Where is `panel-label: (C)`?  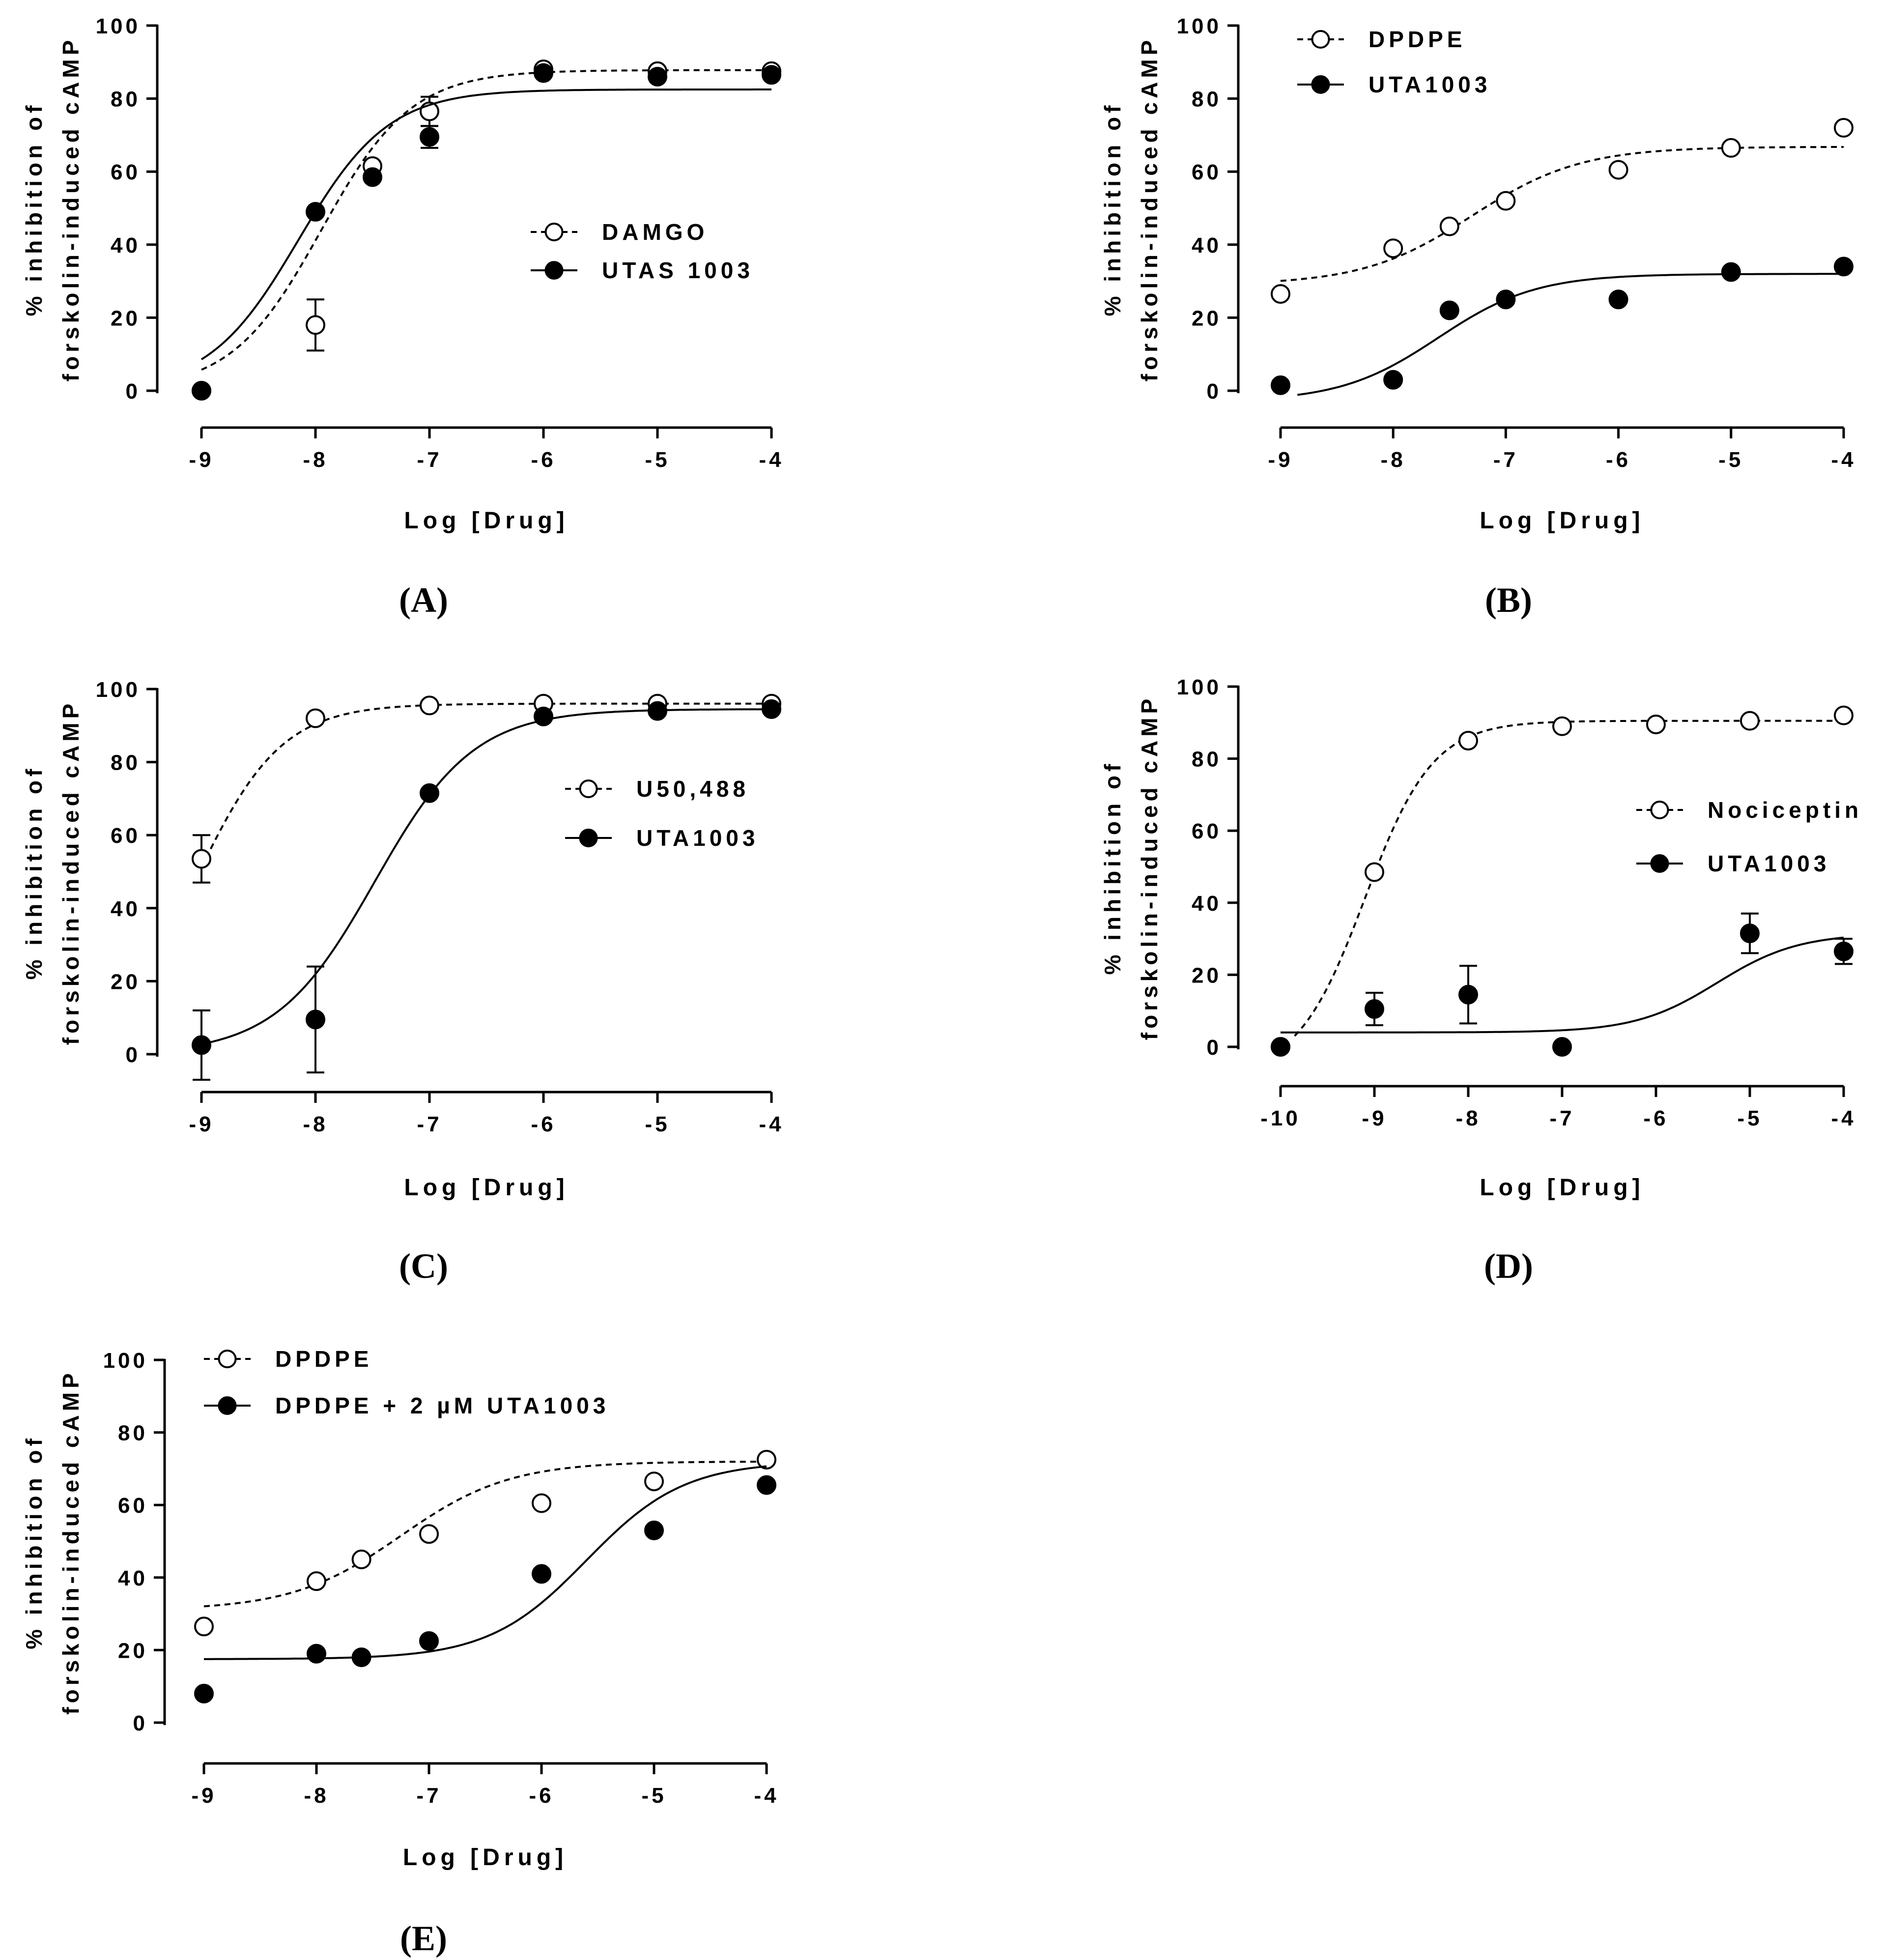 panel-label: (C) is located at coordinates (423, 1266).